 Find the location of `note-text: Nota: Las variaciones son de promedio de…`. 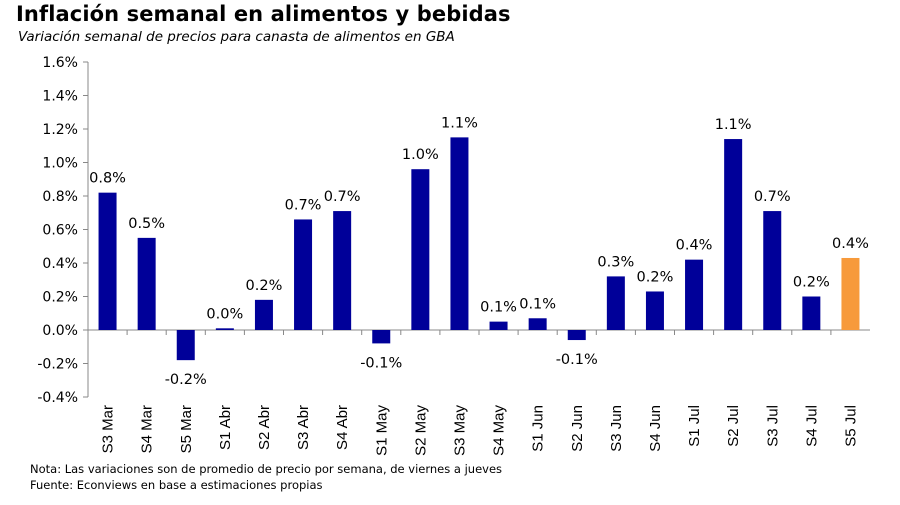

note-text: Nota: Las variaciones son de promedio de… is located at coordinates (266, 469).